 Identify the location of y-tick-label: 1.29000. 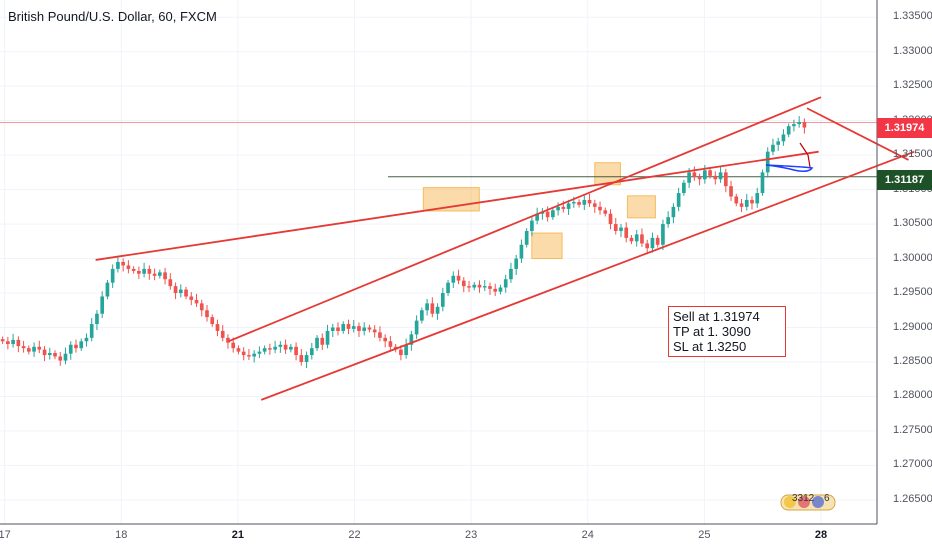
(912, 326).